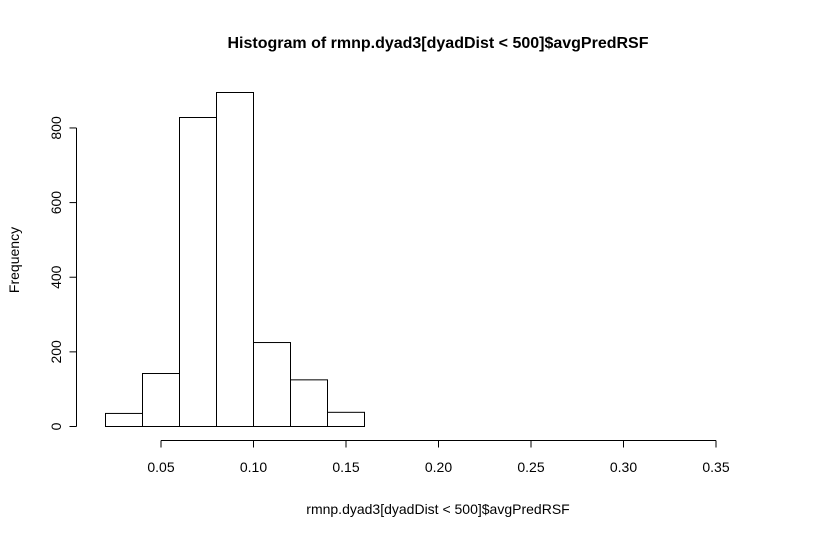 Image resolution: width=838 pixels, height=538 pixels. I want to click on x-tick-label: 0.25, so click(530, 467).